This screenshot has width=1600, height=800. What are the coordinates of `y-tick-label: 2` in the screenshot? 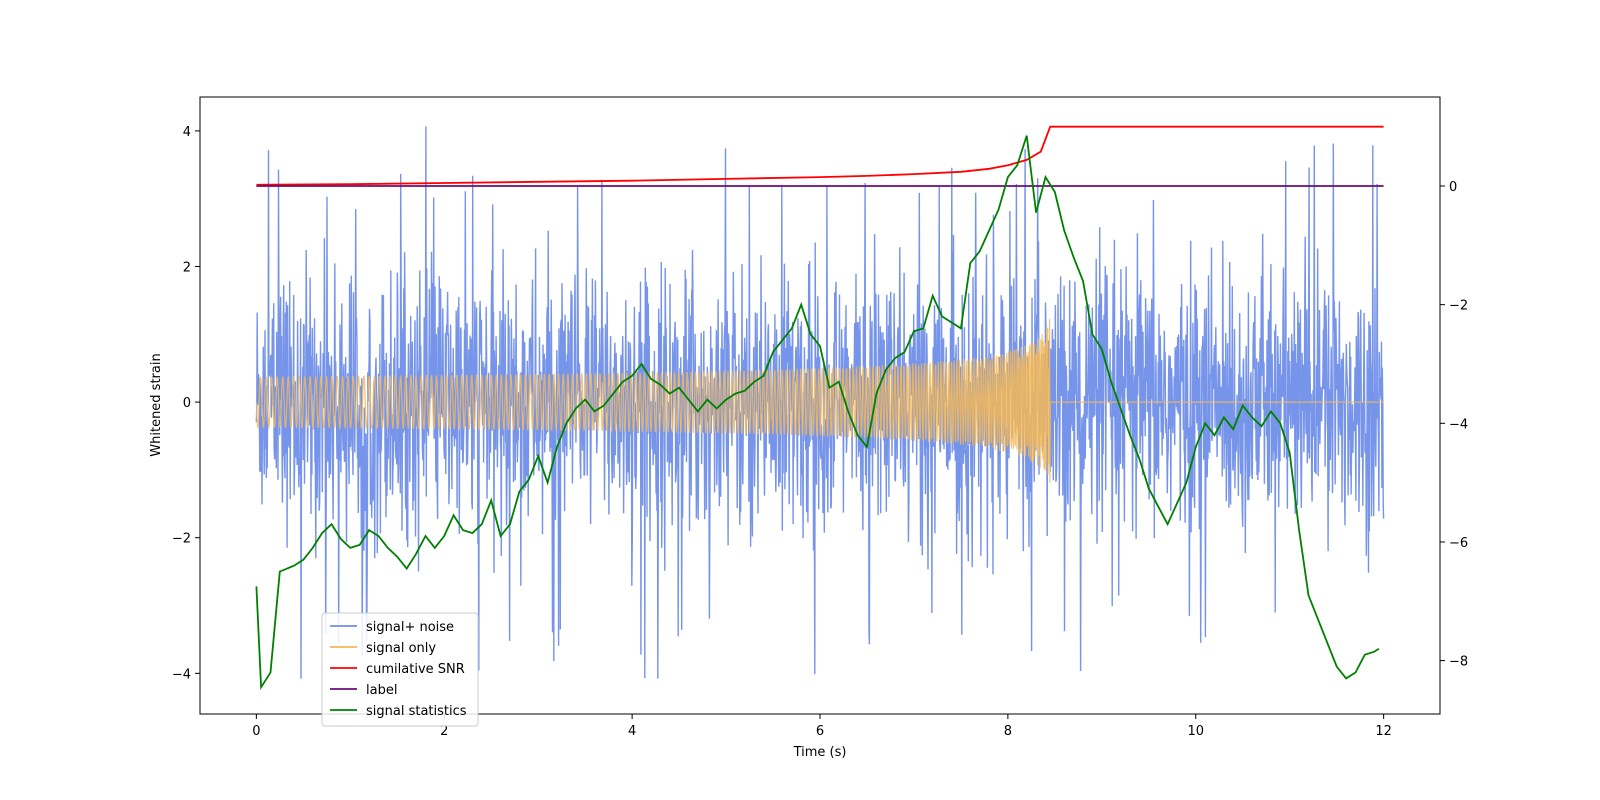 It's located at (187, 268).